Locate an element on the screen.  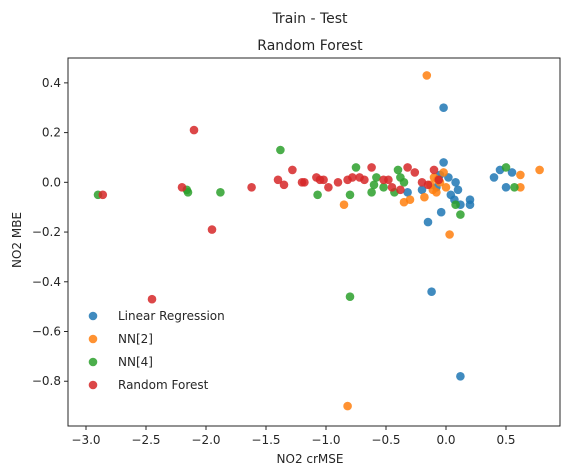
y-tick-label: −0.2 is located at coordinates (46, 232).